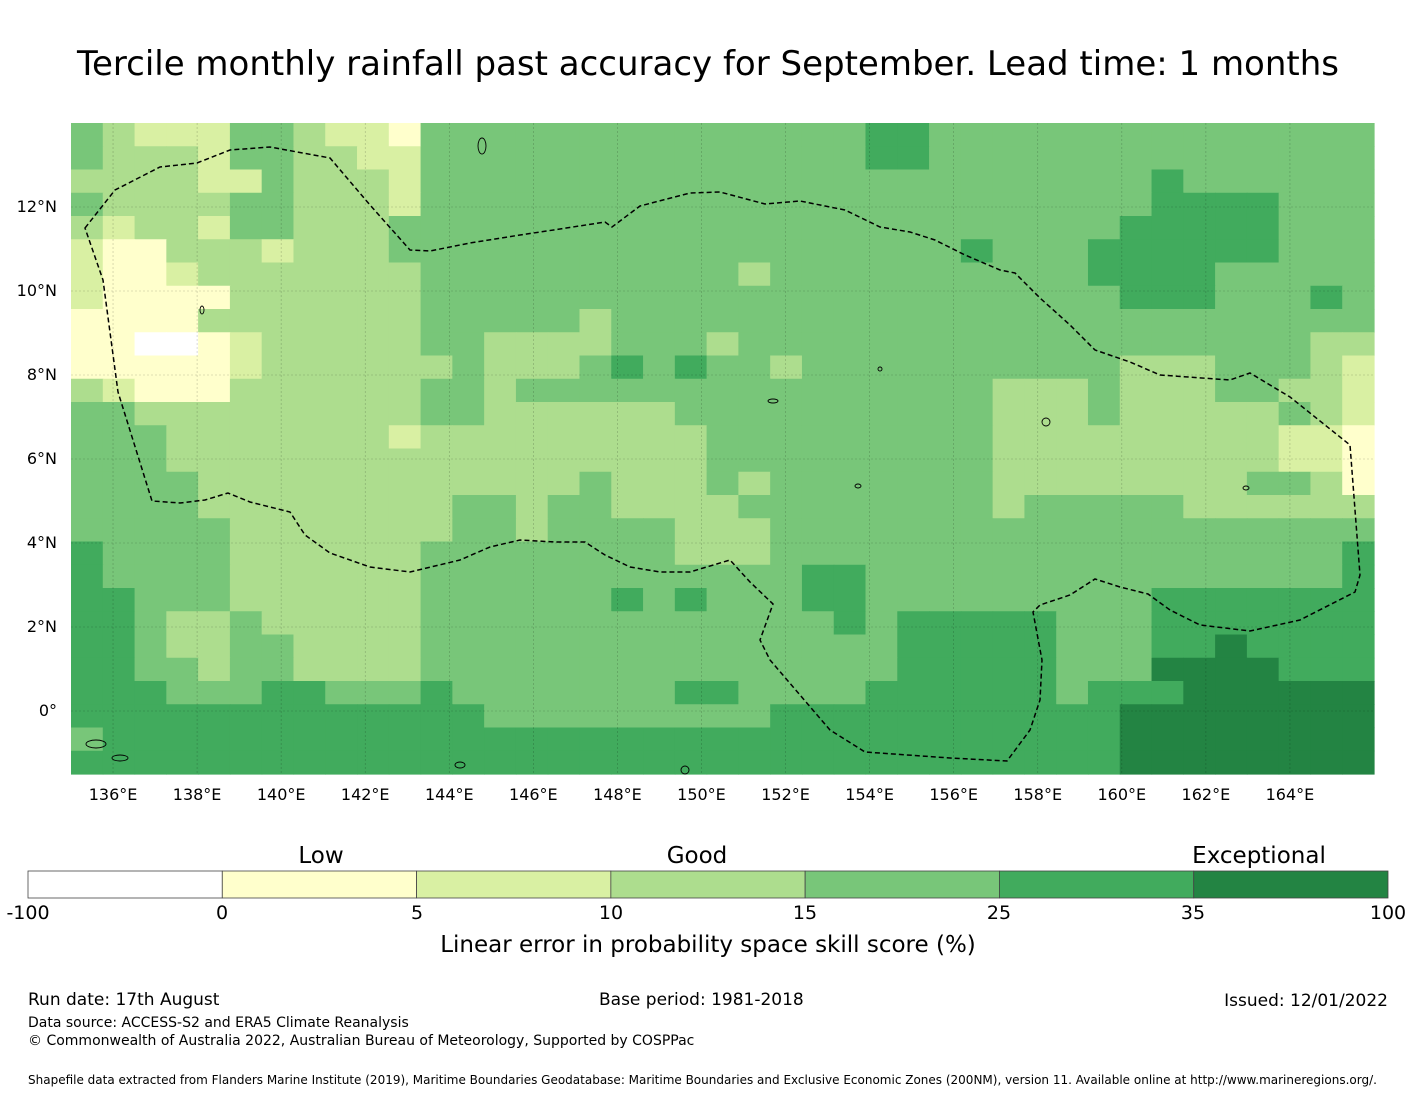 Image resolution: width=1416 pixels, height=1095 pixels. I want to click on latitude-label: 0°, so click(47, 710).